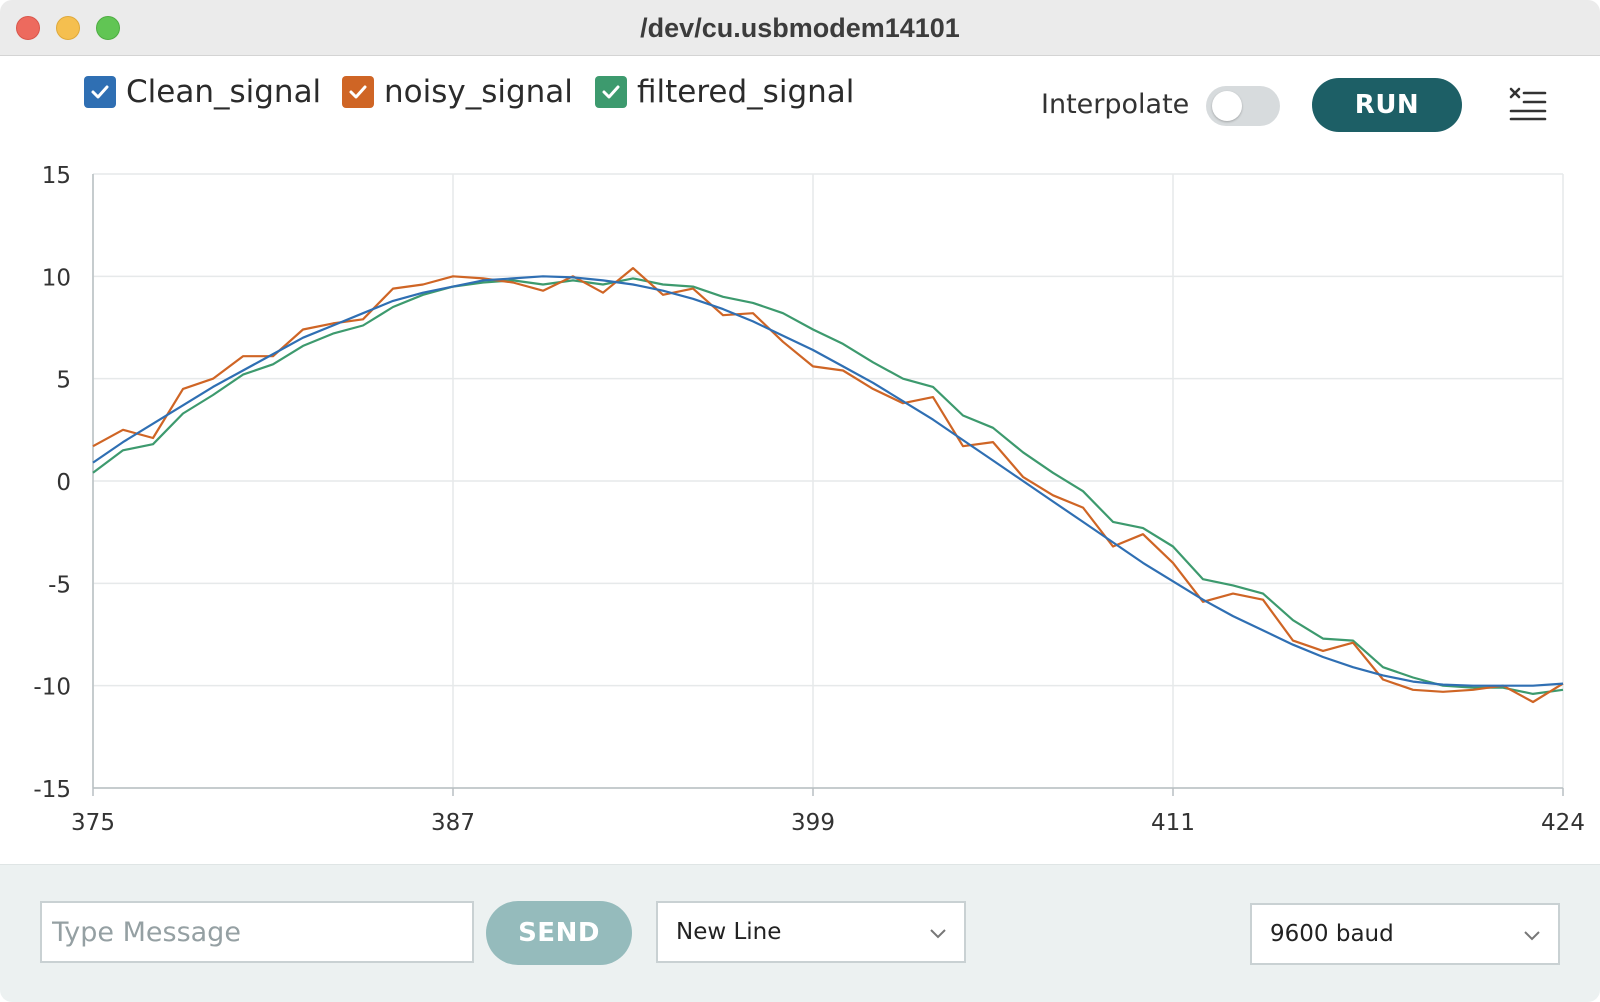 The image size is (1600, 1002). I want to click on bottom-bar: SEND New Line 9600 baud, so click(800, 933).